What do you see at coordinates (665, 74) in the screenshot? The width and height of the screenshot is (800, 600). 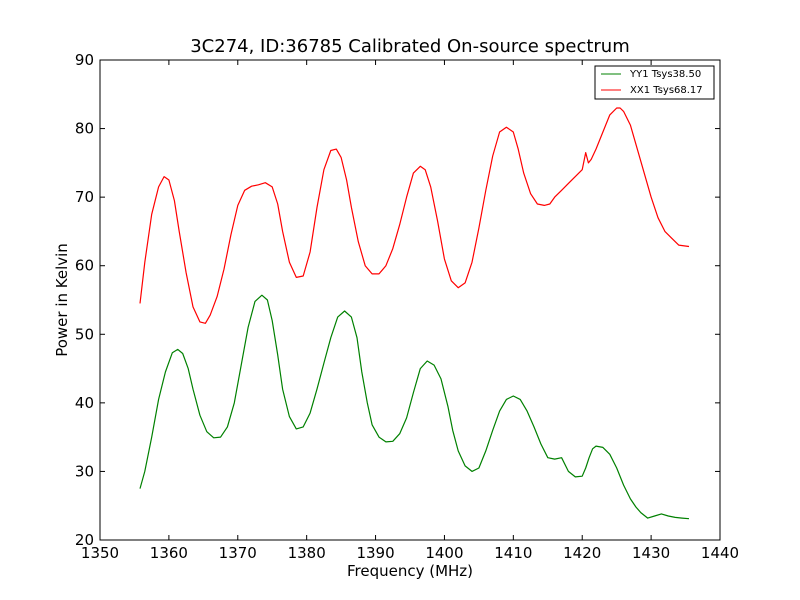 I see `legend-label-yy1: YY1 Tsys38.50` at bounding box center [665, 74].